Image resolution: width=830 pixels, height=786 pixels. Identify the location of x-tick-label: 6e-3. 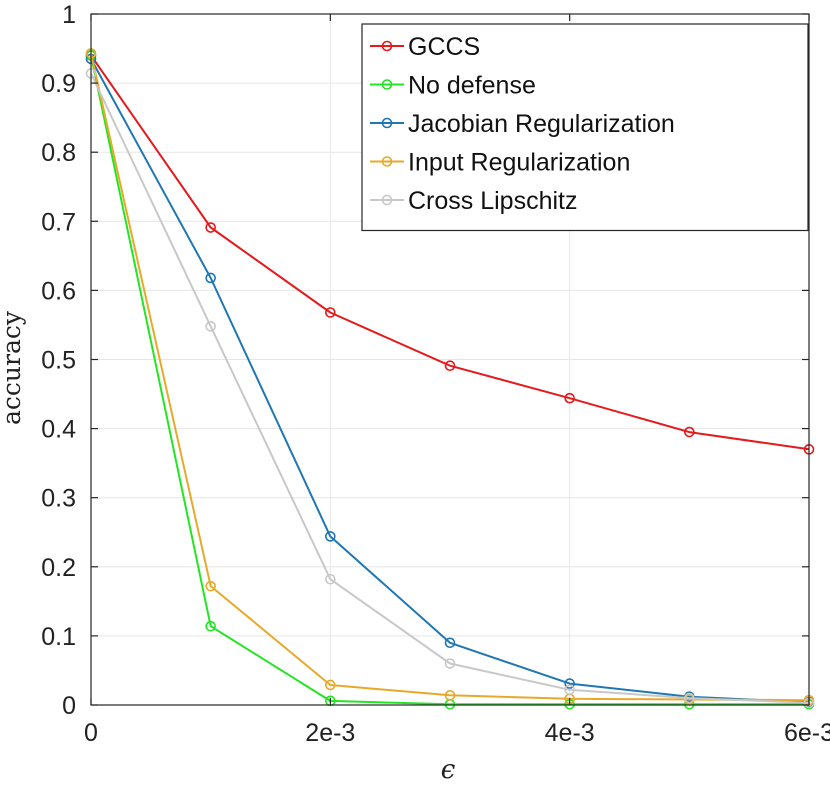
(807, 733).